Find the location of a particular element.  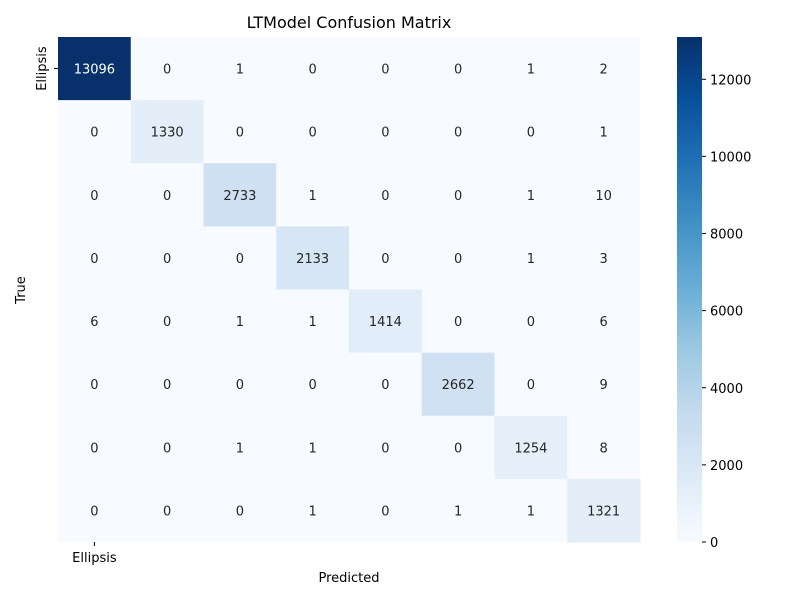

y-axis-label: True is located at coordinates (21, 290).